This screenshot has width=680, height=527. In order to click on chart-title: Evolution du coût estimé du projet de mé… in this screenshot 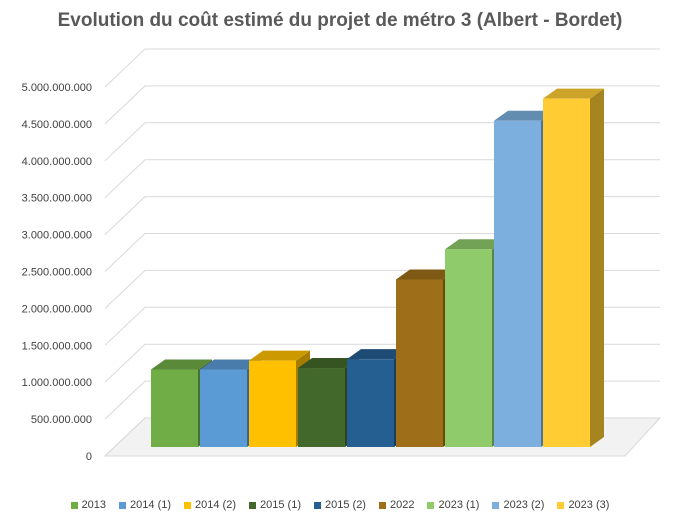, I will do `click(340, 20)`.